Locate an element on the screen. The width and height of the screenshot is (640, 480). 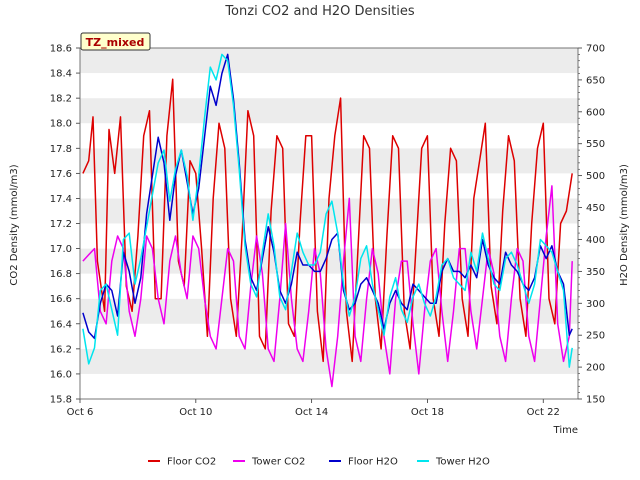
site-label-box: TZ_mixed is located at coordinates (115, 41).